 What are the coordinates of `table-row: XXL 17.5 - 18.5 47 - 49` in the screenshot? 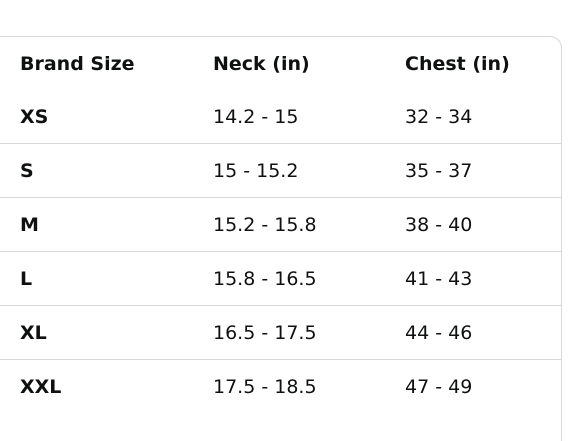 It's located at (280, 387).